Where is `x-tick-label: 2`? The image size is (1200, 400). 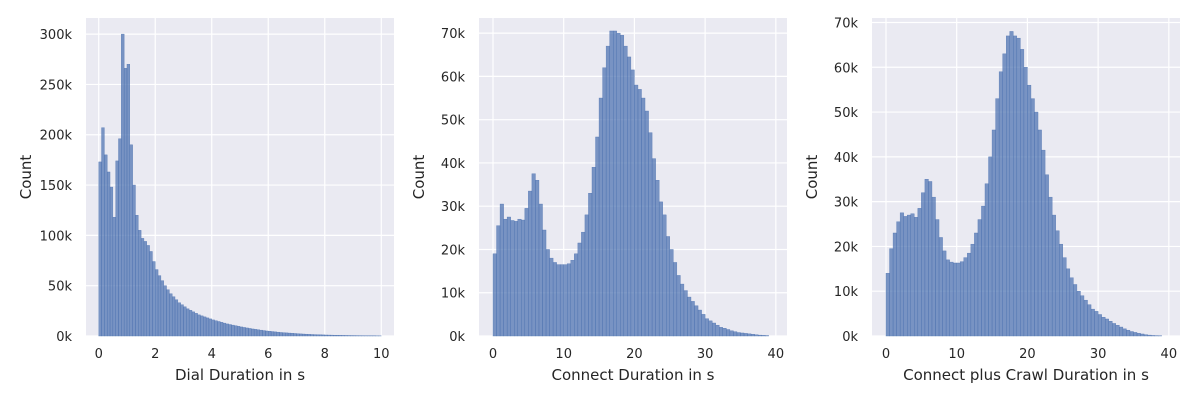 x-tick-label: 2 is located at coordinates (155, 354).